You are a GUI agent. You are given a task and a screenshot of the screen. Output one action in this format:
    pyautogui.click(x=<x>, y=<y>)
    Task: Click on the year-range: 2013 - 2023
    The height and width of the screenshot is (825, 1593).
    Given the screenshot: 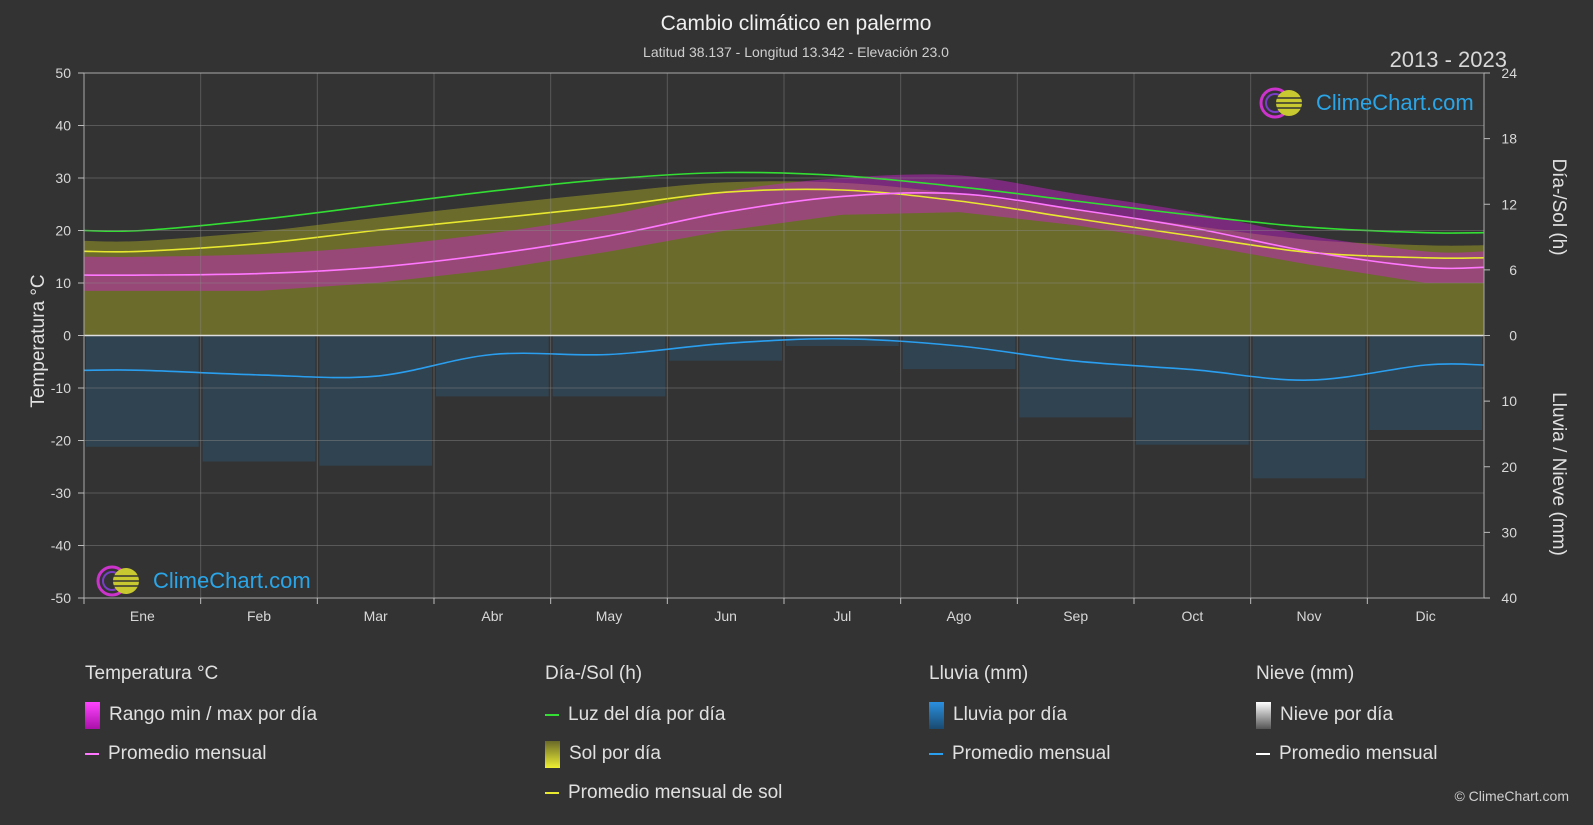 What is the action you would take?
    pyautogui.click(x=1448, y=59)
    